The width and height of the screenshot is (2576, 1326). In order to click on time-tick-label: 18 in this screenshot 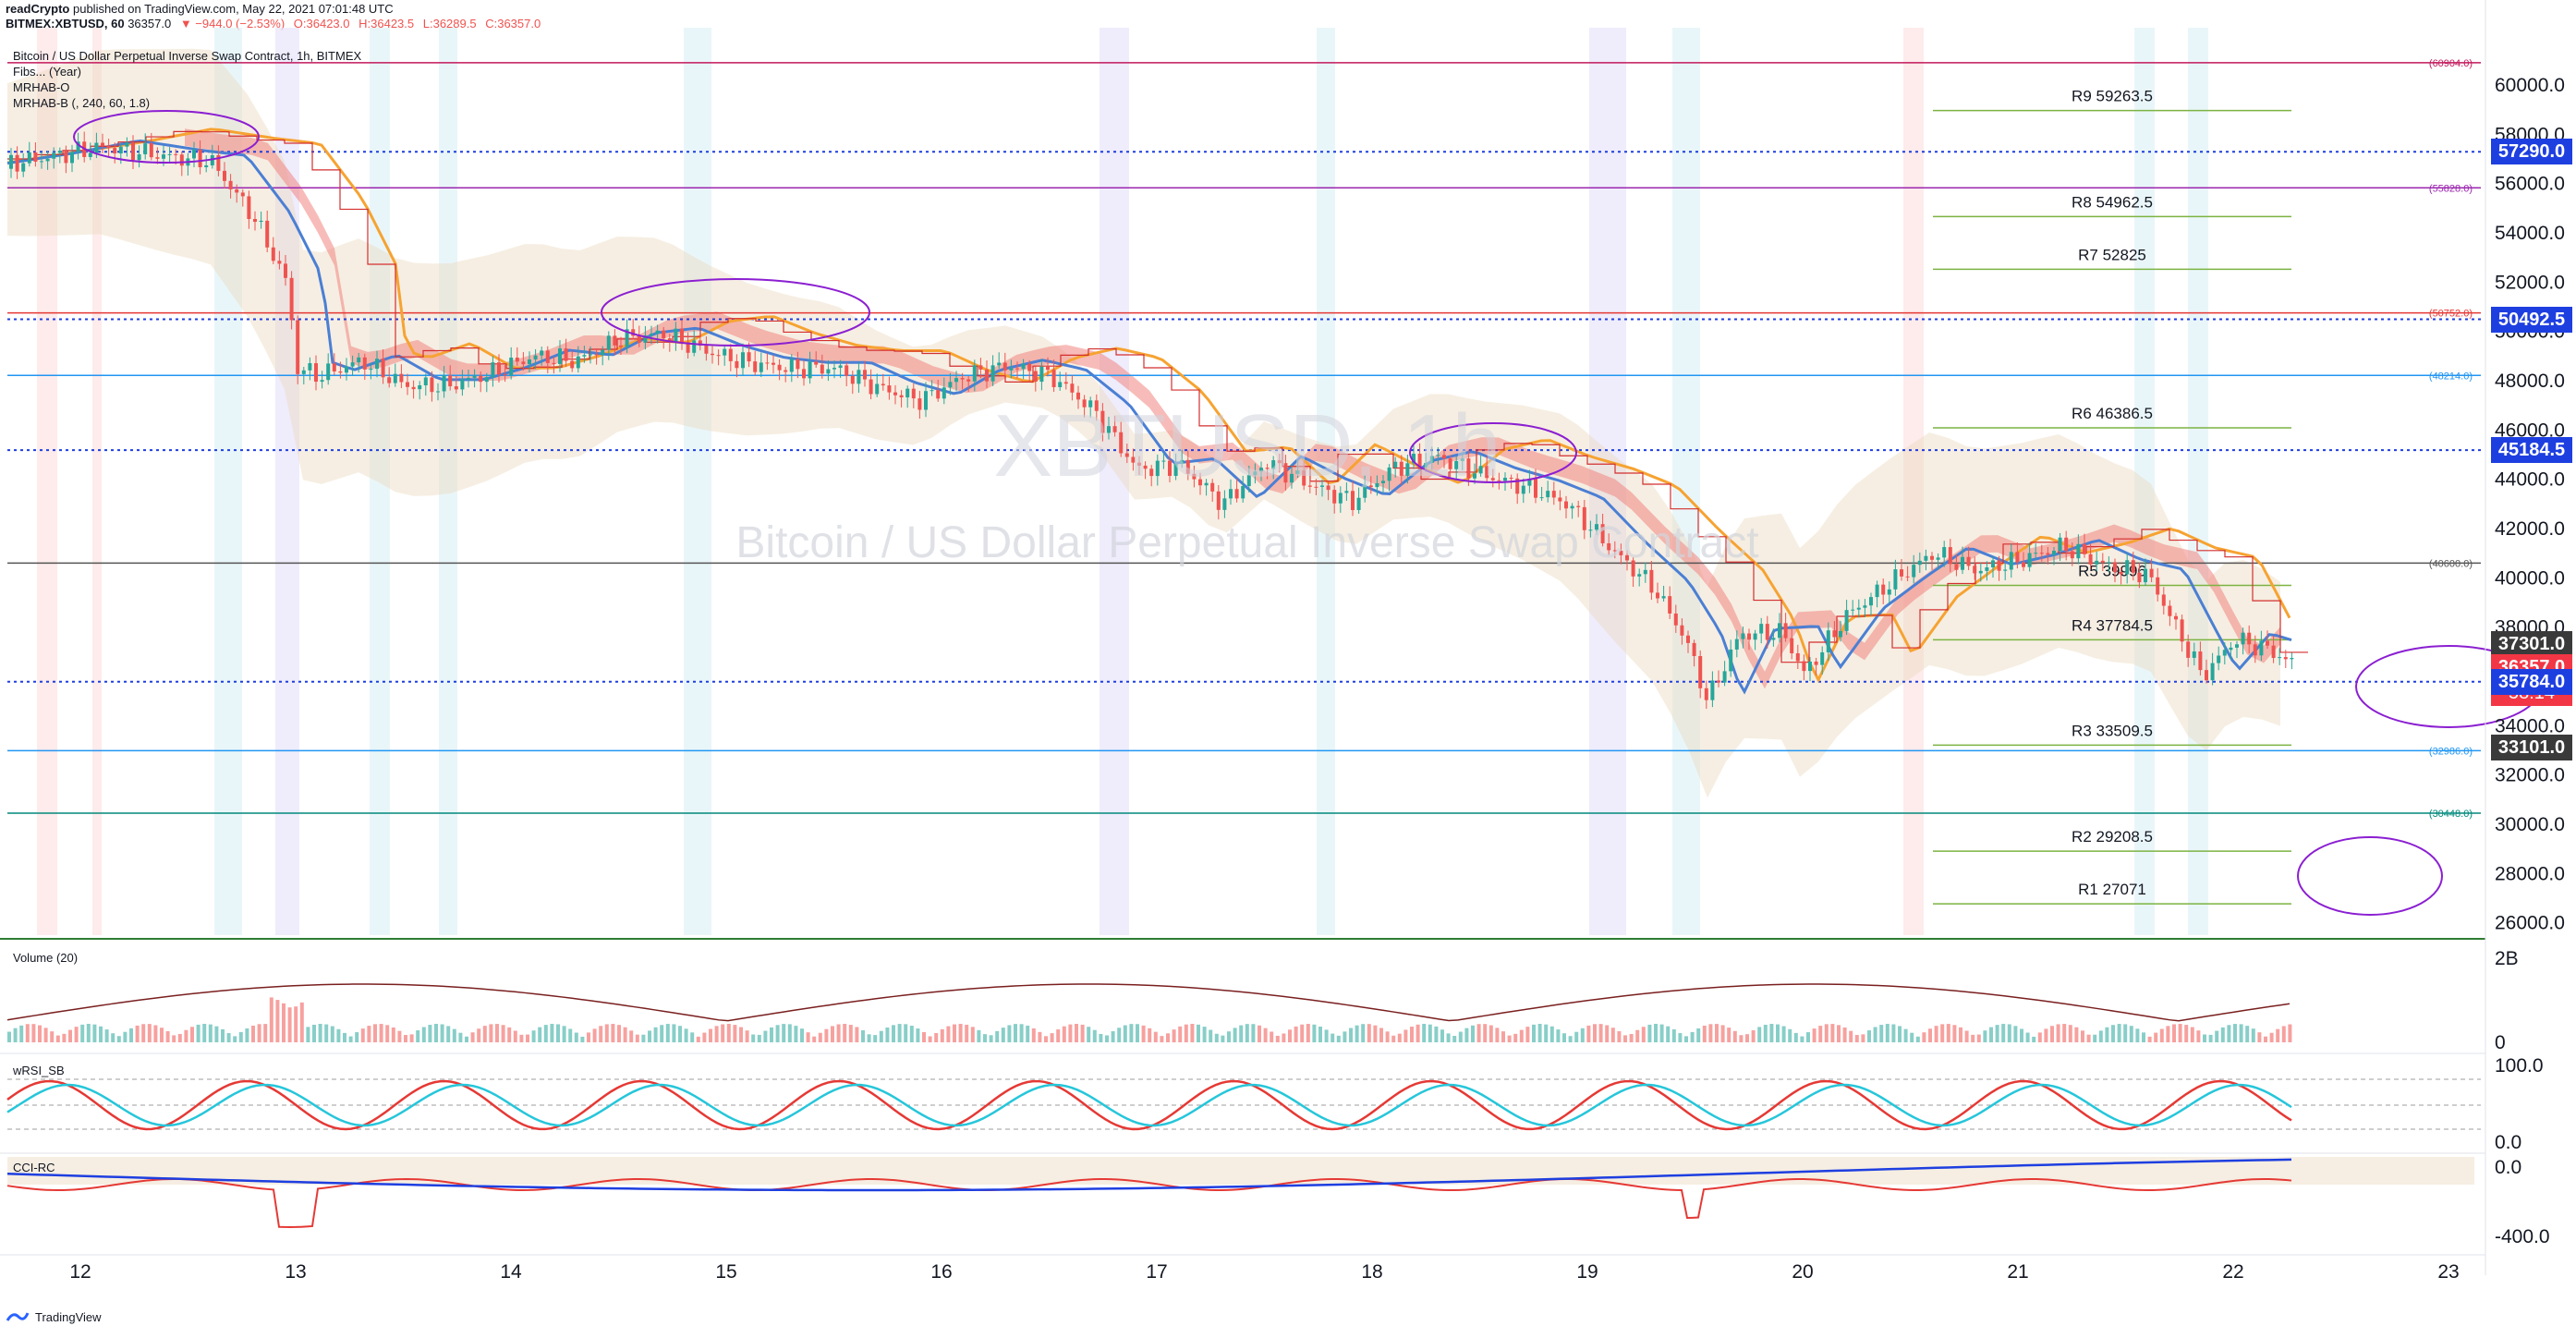, I will do `click(1371, 1272)`.